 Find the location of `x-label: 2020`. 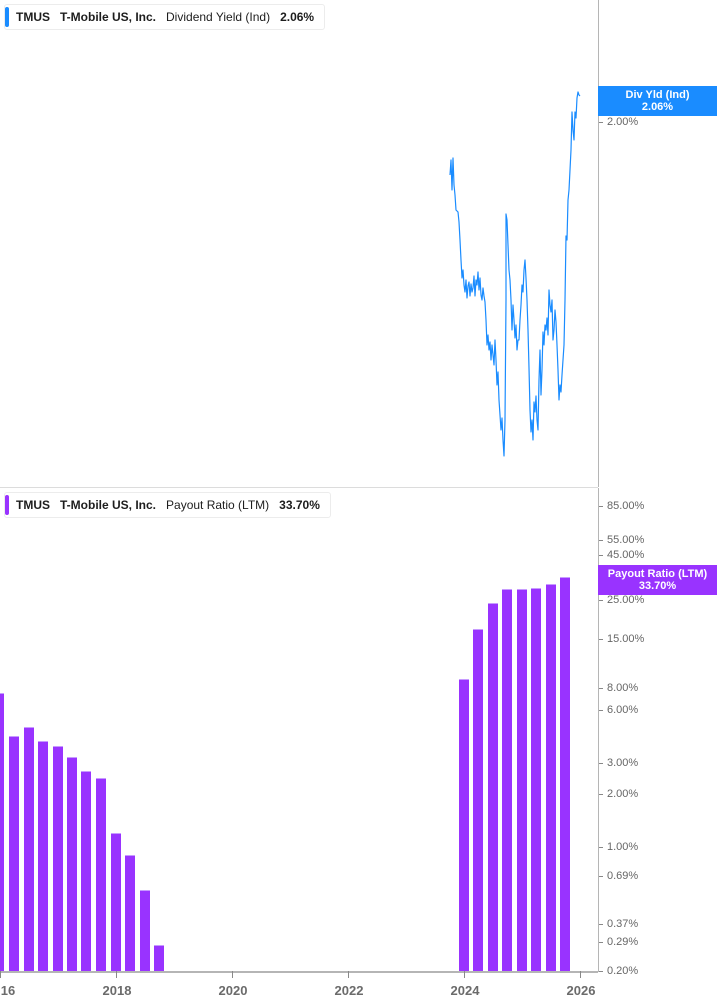

x-label: 2020 is located at coordinates (233, 990).